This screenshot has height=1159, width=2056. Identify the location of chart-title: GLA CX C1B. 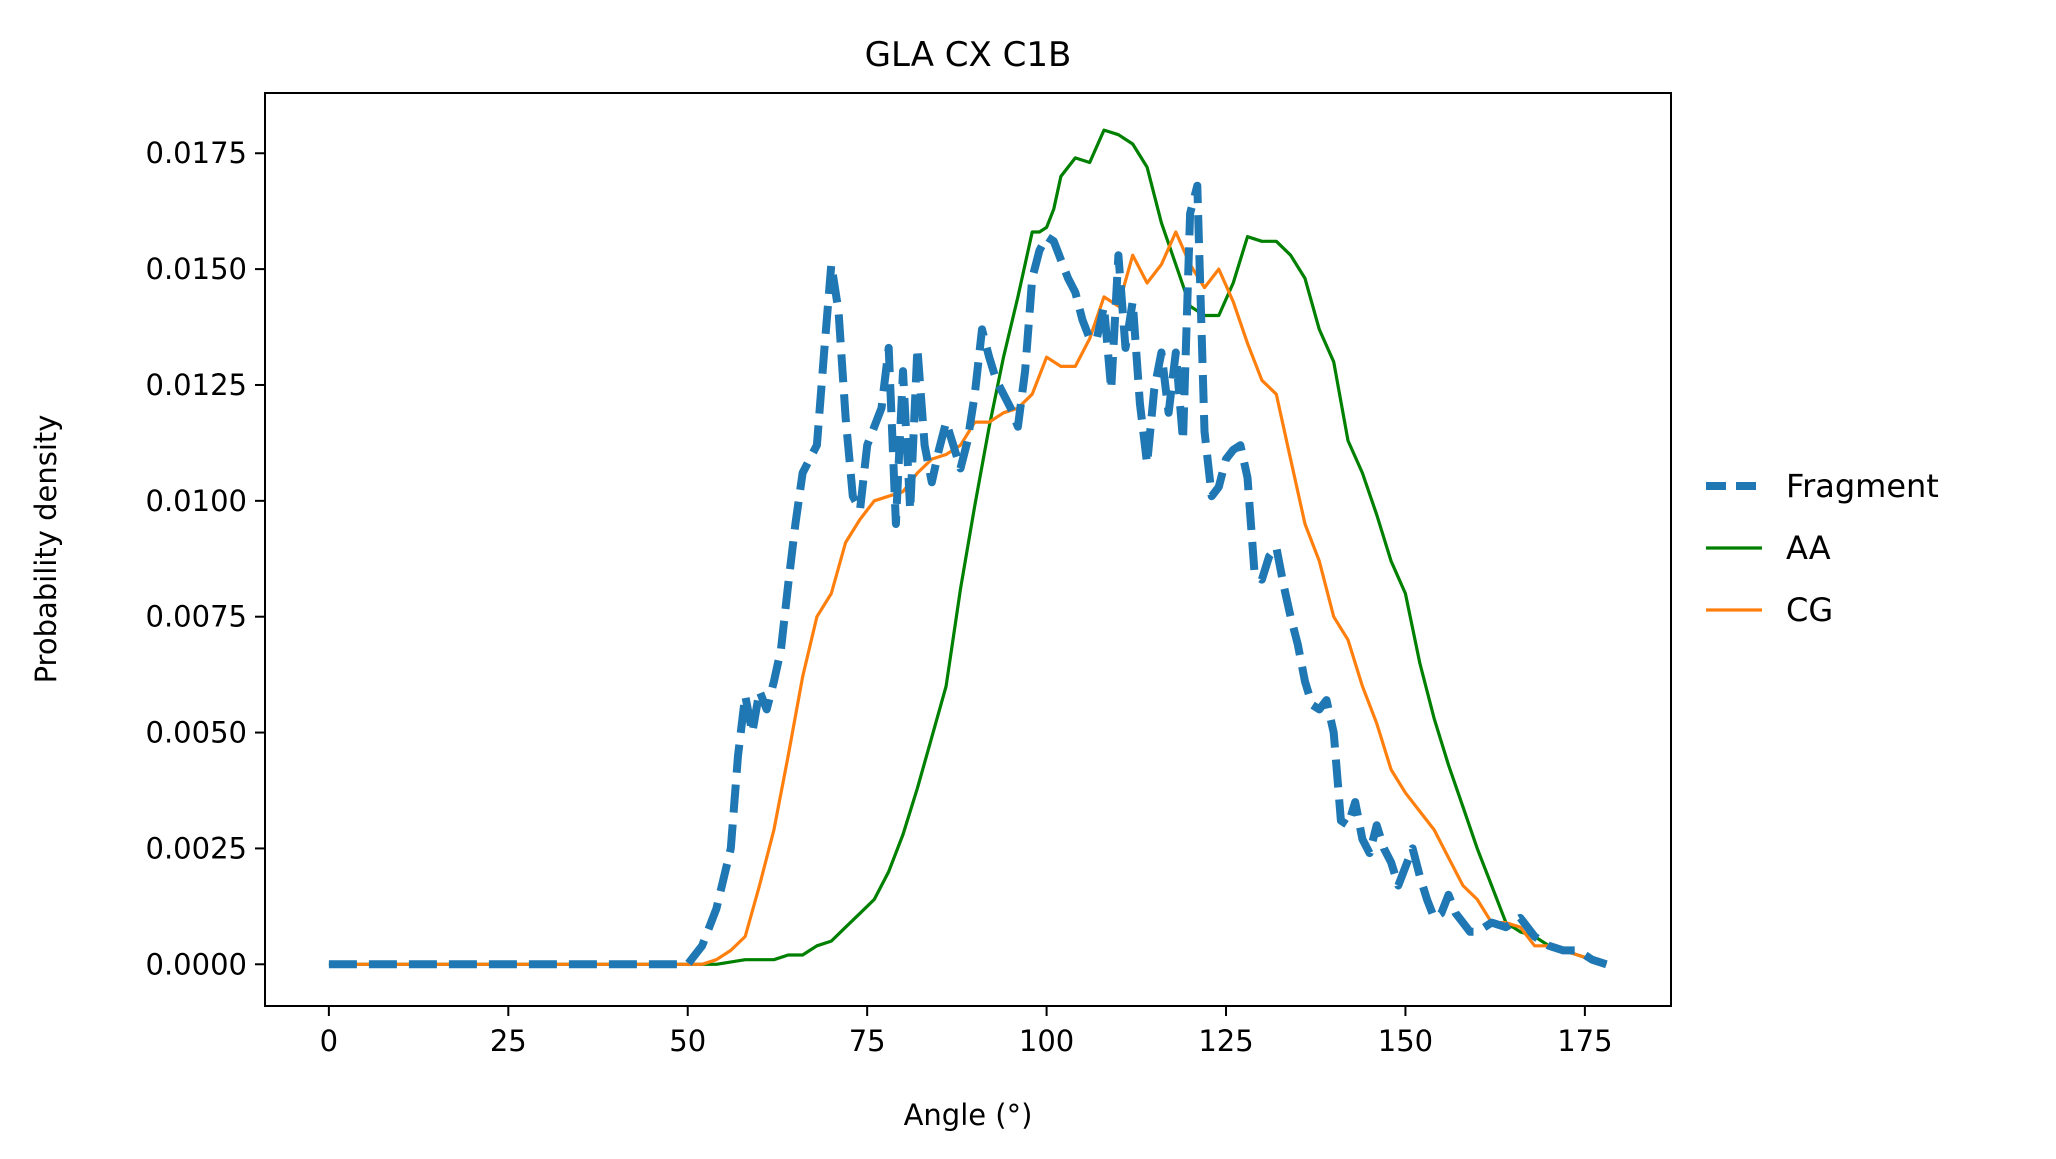
(968, 55).